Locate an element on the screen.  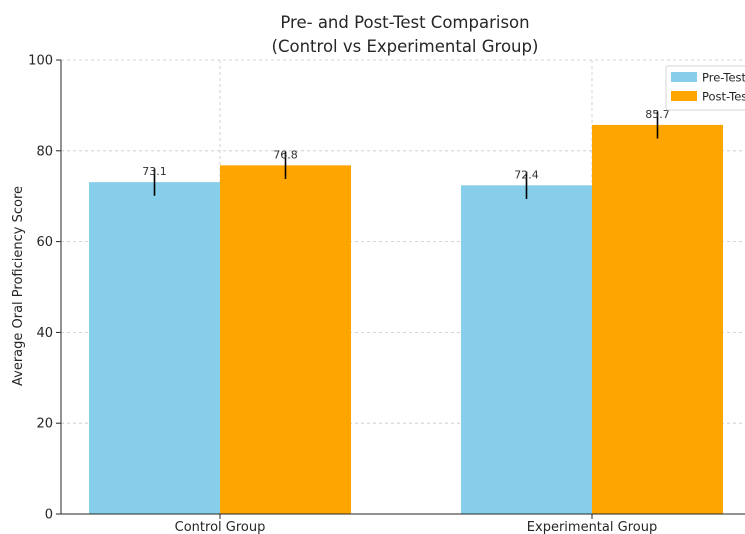
y-tick-label: 0 is located at coordinates (49, 515).